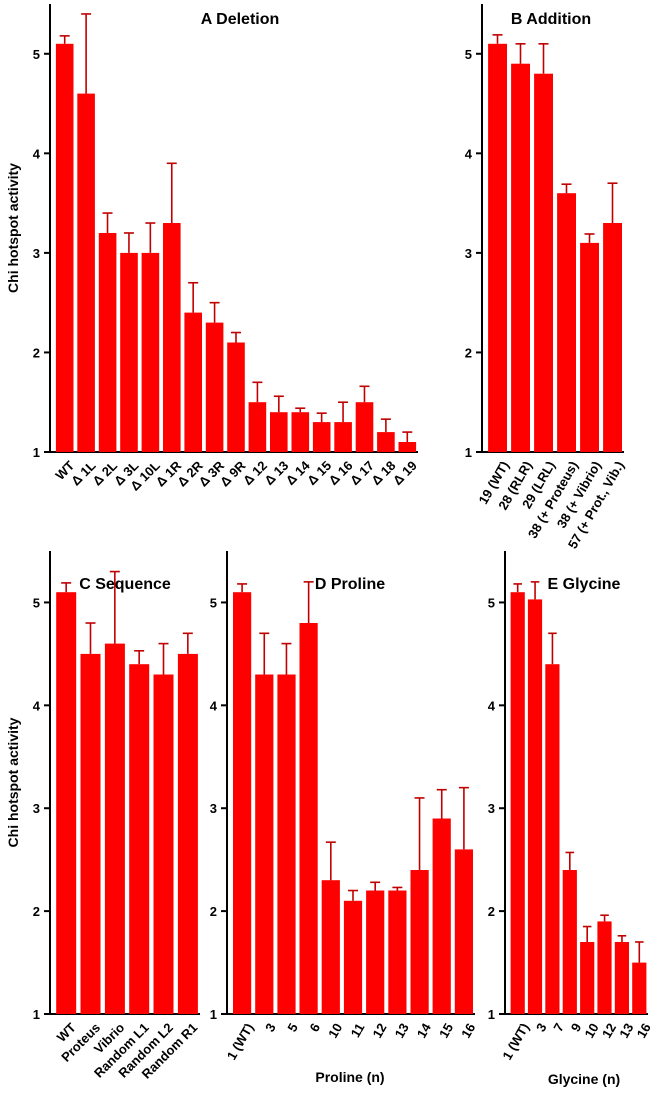 The height and width of the screenshot is (1096, 658). What do you see at coordinates (350, 584) in the screenshot?
I see `panel-title: D Proline` at bounding box center [350, 584].